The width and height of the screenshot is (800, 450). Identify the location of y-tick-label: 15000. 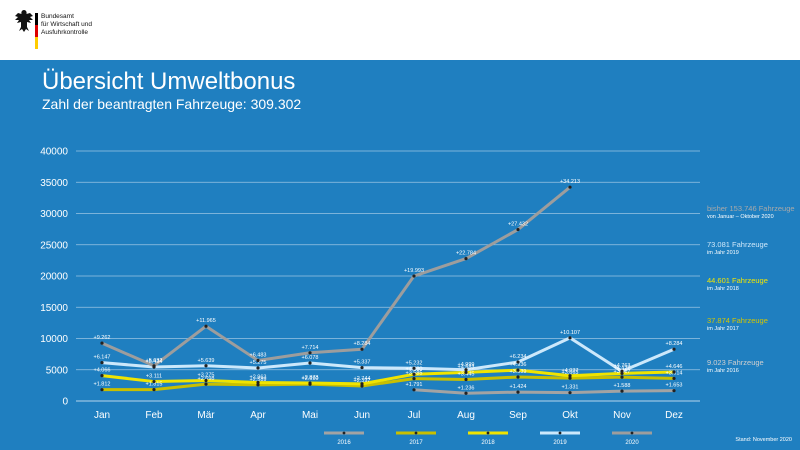
(54, 308).